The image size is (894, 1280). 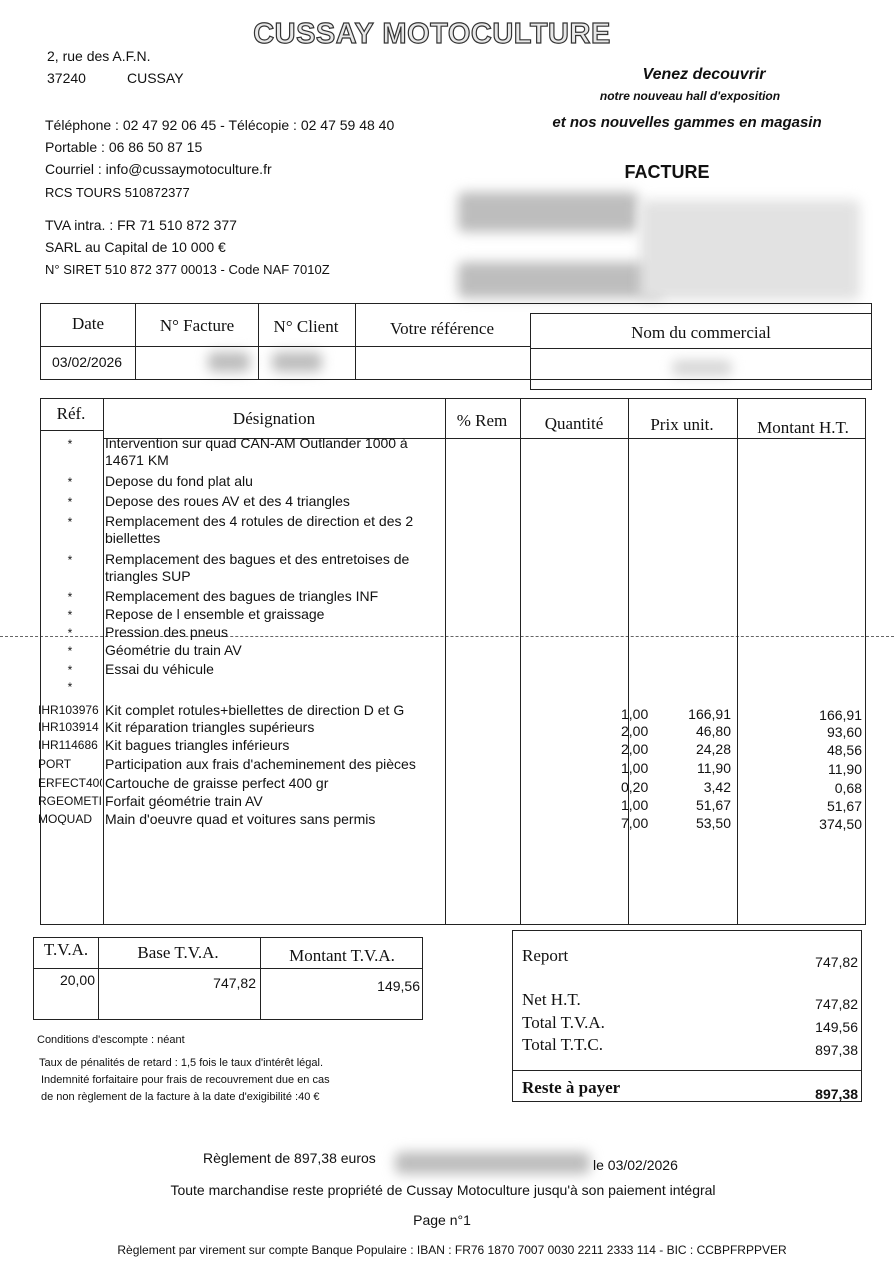 What do you see at coordinates (635, 714) in the screenshot?
I see `item-quantity: 1,00` at bounding box center [635, 714].